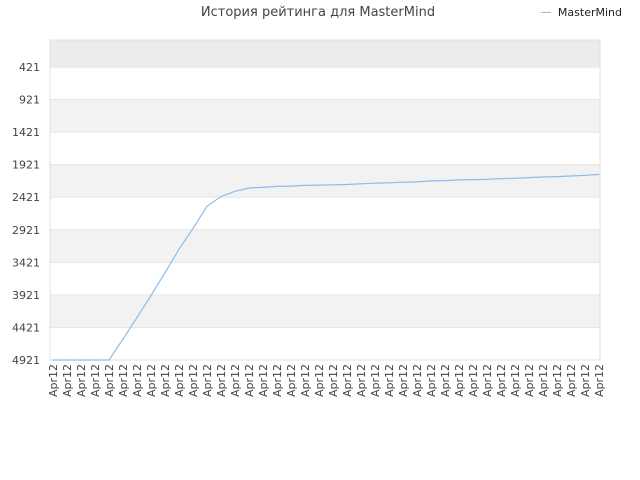 The height and width of the screenshot is (480, 640). I want to click on chart-title: История рейтинга для MasterMind, so click(318, 12).